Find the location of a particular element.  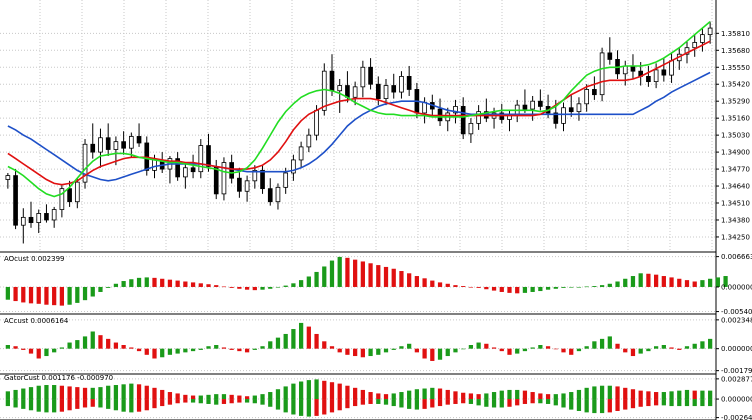

gator-title: GatorCust 0.001176 -0.000970 is located at coordinates (58, 378).